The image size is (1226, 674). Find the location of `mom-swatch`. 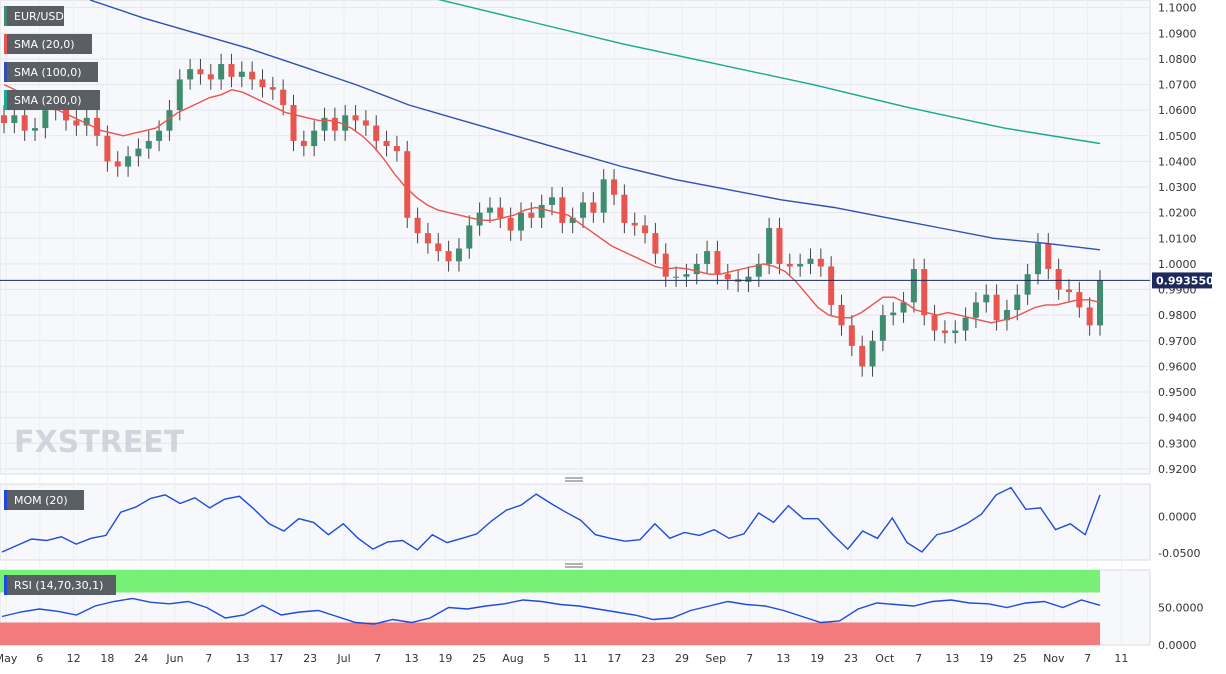

mom-swatch is located at coordinates (5, 500).